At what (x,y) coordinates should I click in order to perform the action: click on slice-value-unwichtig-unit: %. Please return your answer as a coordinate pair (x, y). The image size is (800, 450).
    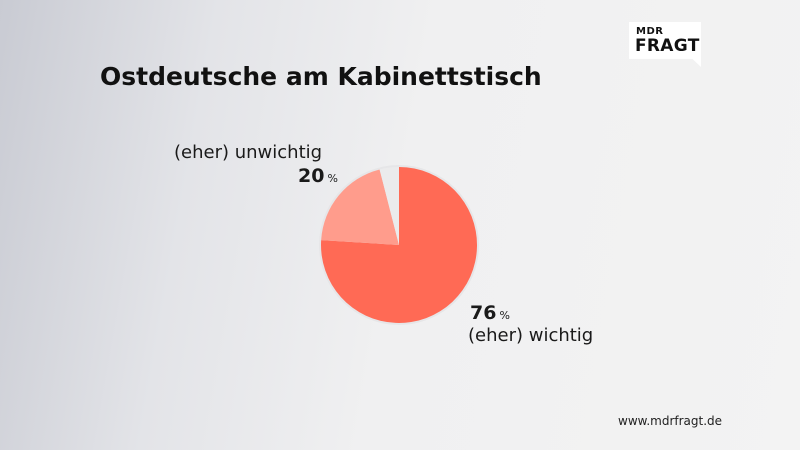
    Looking at the image, I should click on (332, 178).